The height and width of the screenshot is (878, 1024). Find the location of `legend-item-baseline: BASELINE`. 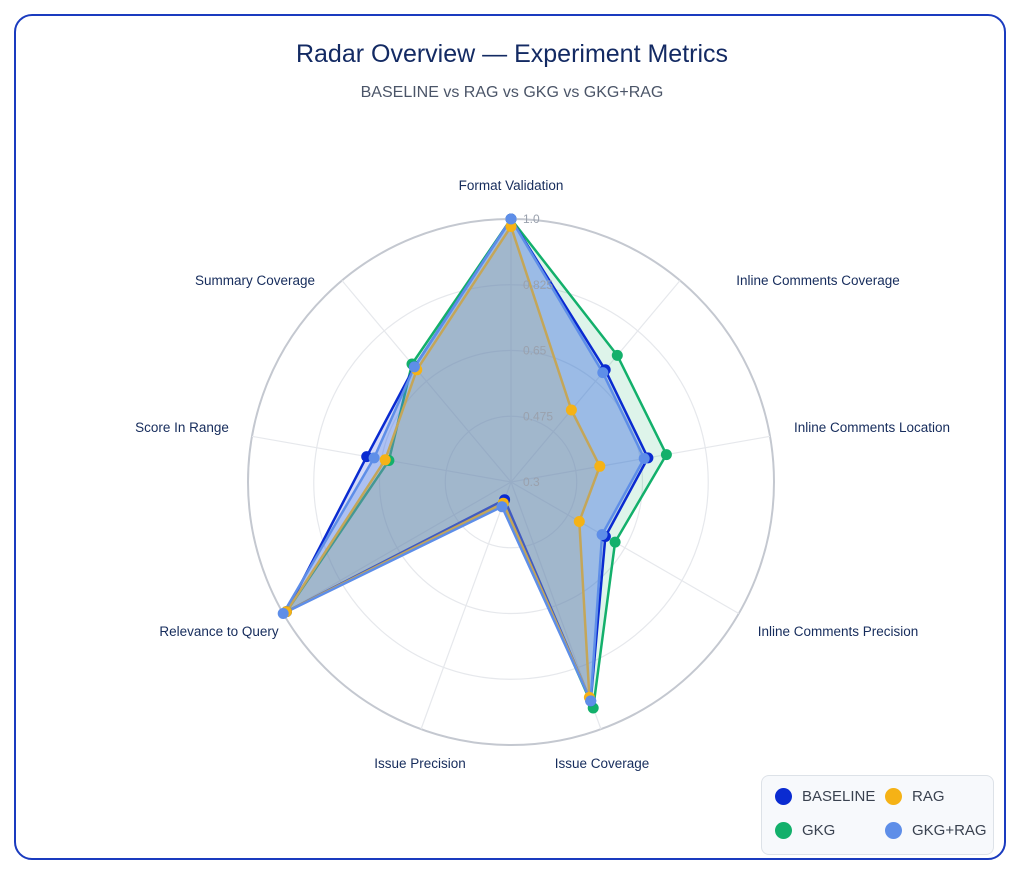

legend-item-baseline: BASELINE is located at coordinates (825, 796).